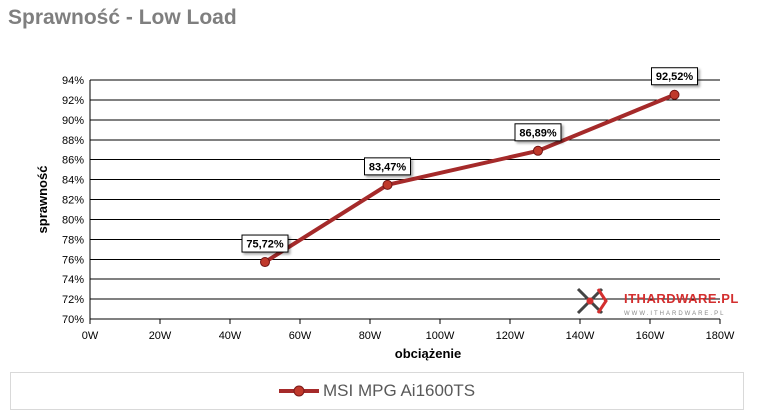  I want to click on watermark-subtext: WWW.ITHARDWARE.PL, so click(674, 314).